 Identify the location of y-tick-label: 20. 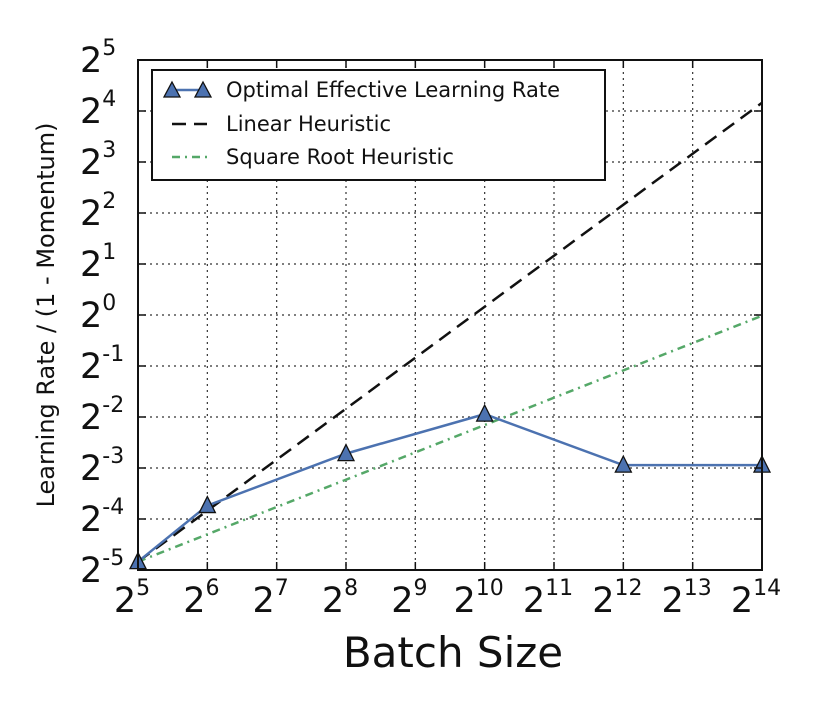
(98, 313).